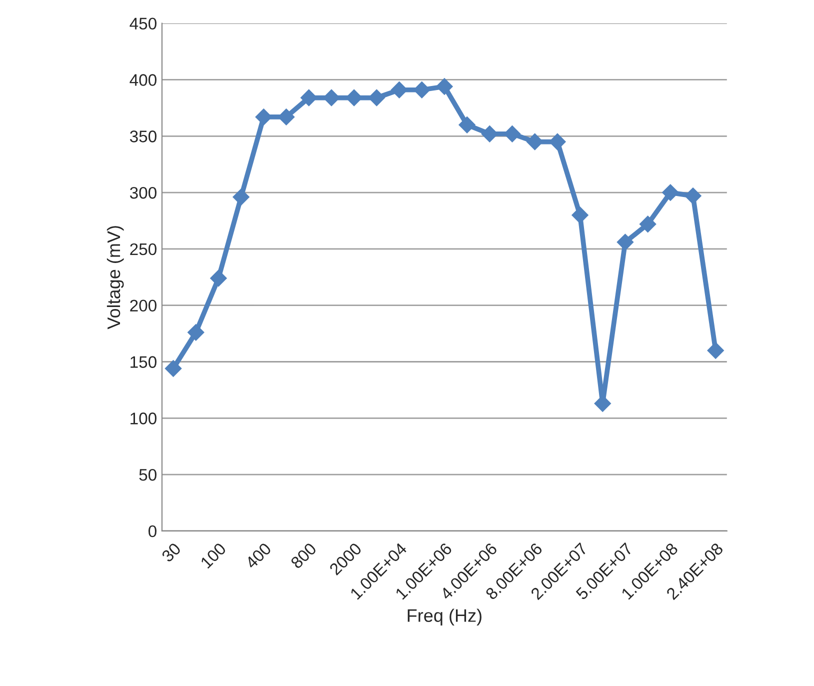 The image size is (814, 686). Describe the element at coordinates (213, 555) in the screenshot. I see `x-tick-label: 100` at that location.